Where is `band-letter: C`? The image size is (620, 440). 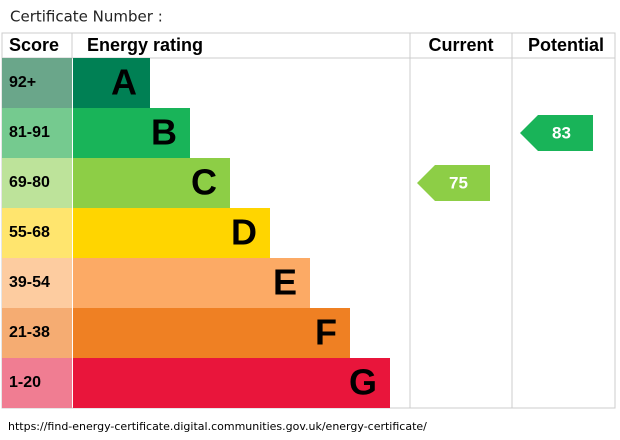 band-letter: C is located at coordinates (204, 182).